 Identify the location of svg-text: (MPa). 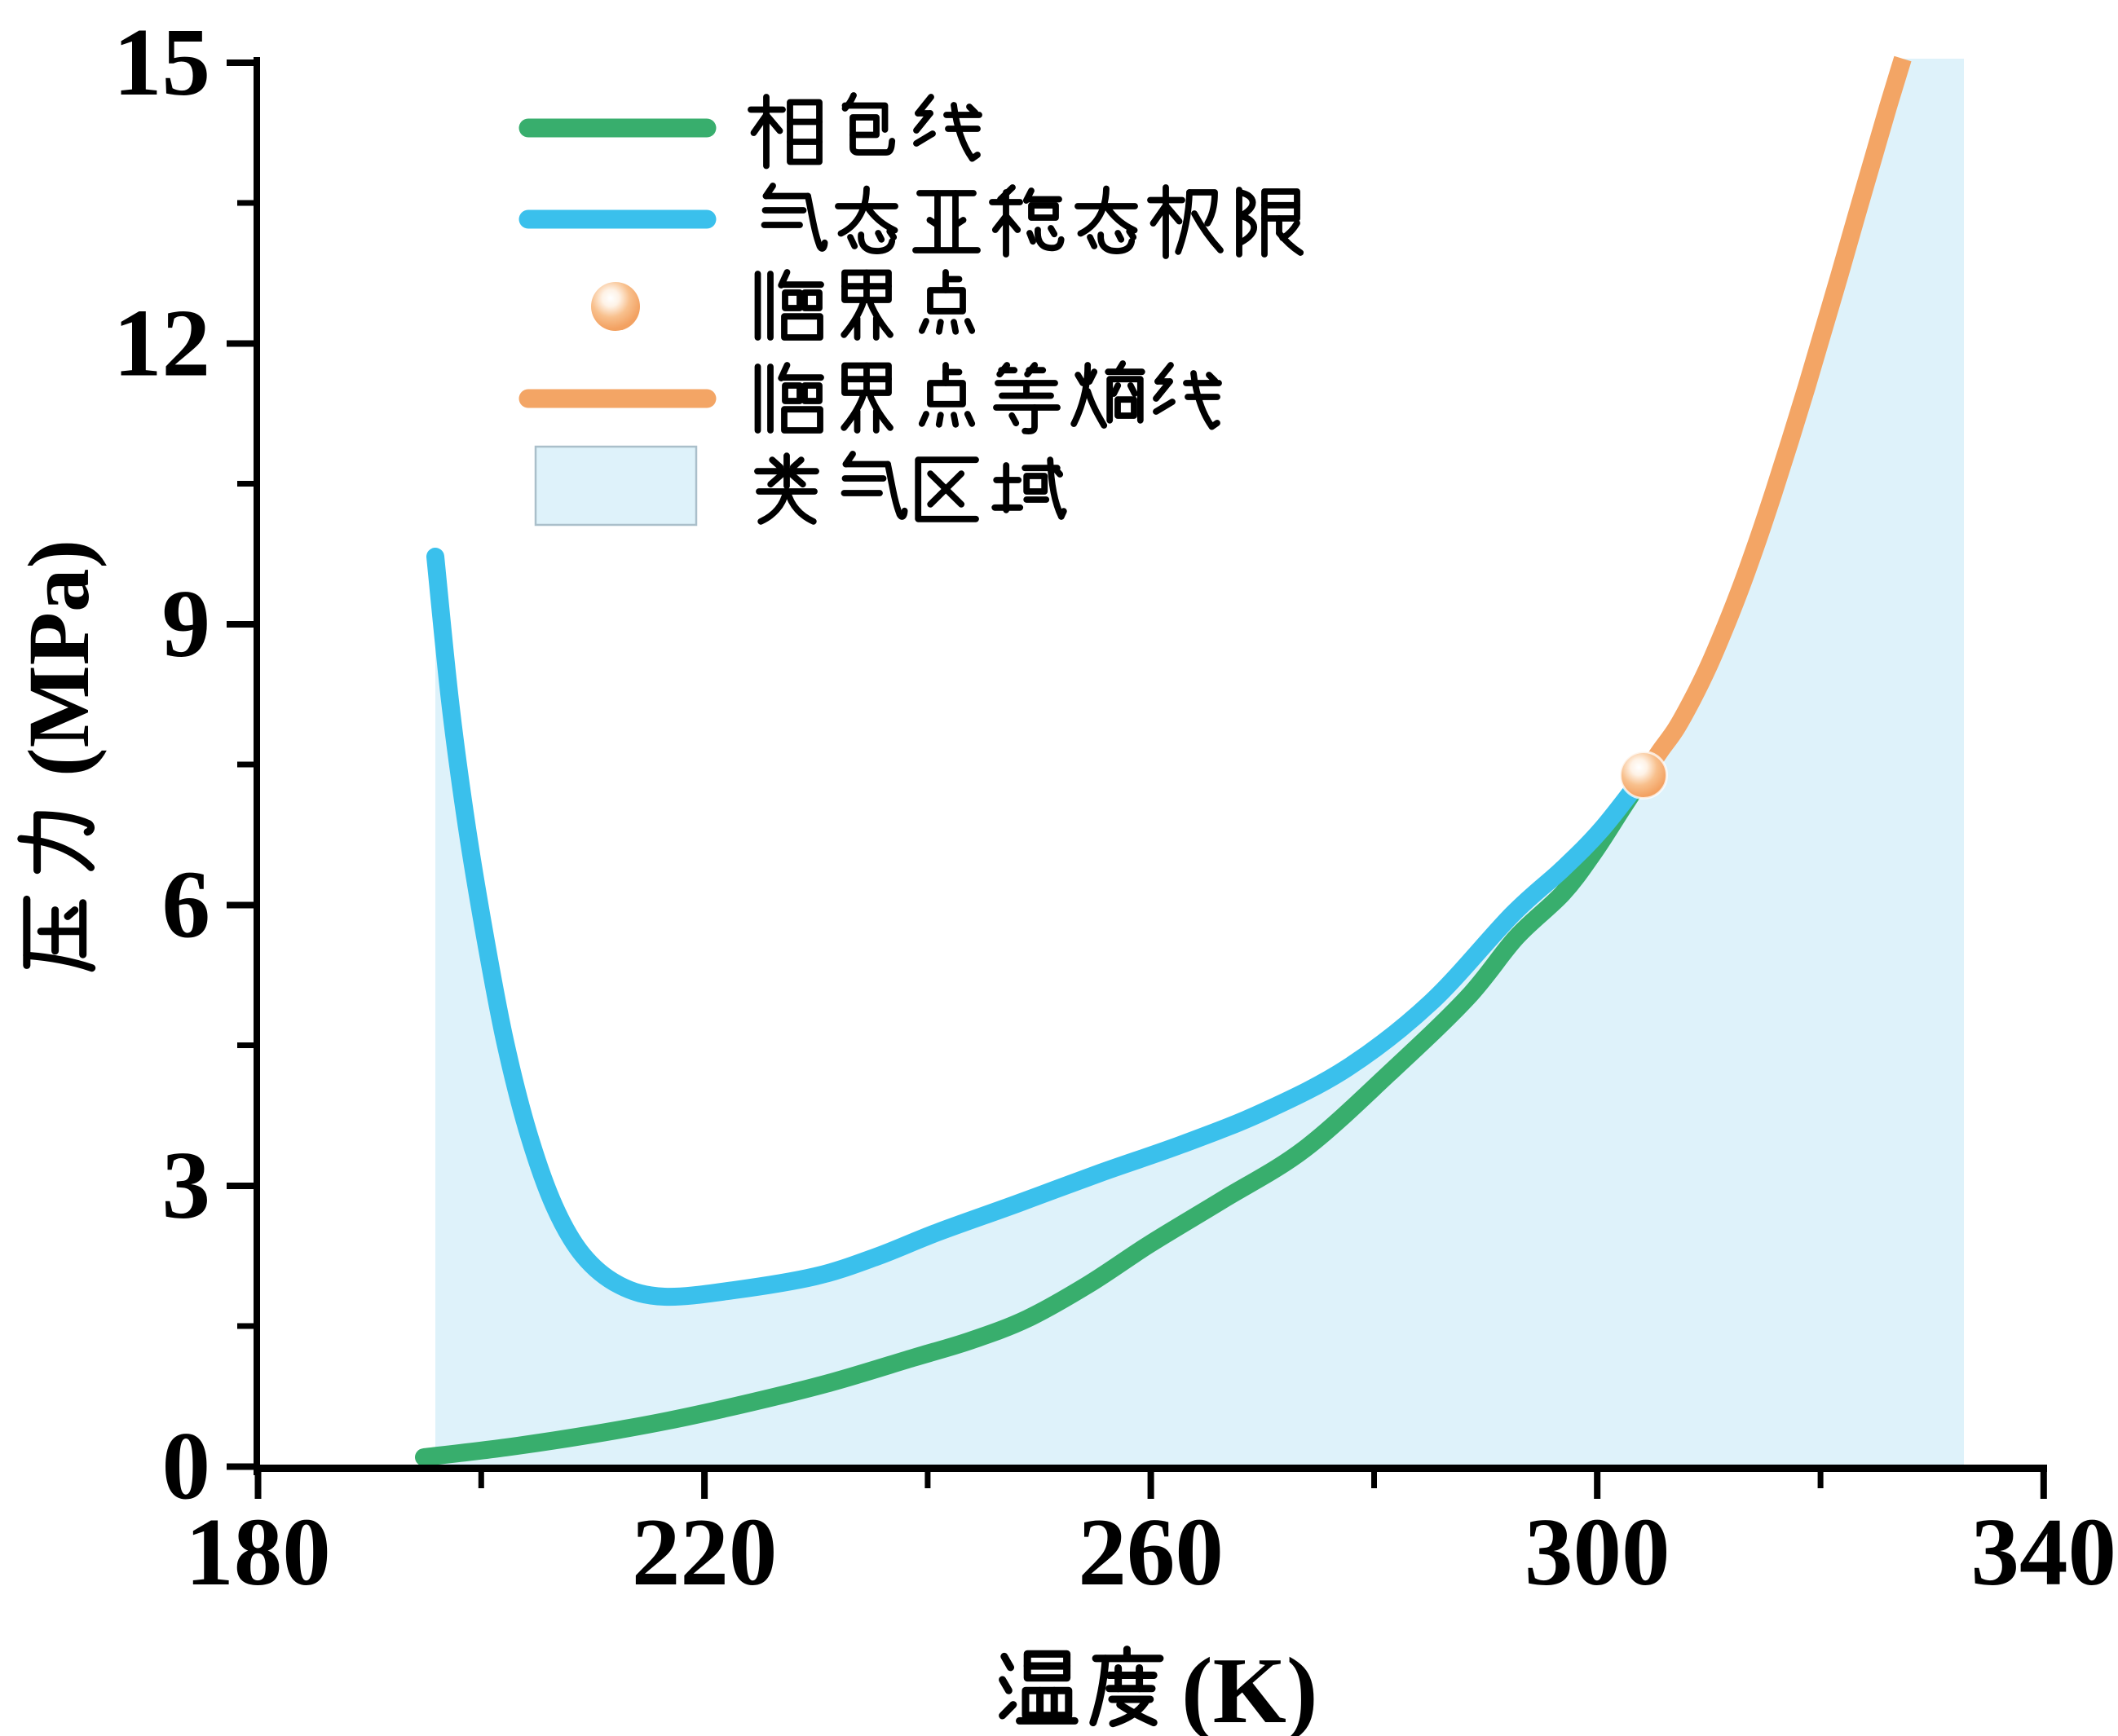
(59, 658).